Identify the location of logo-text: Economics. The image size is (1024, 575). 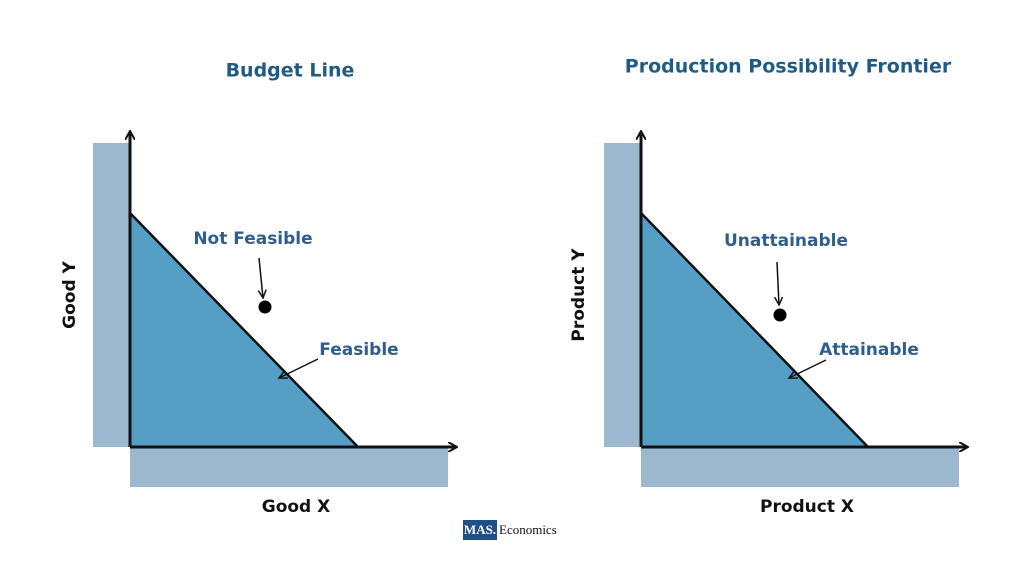
(528, 529).